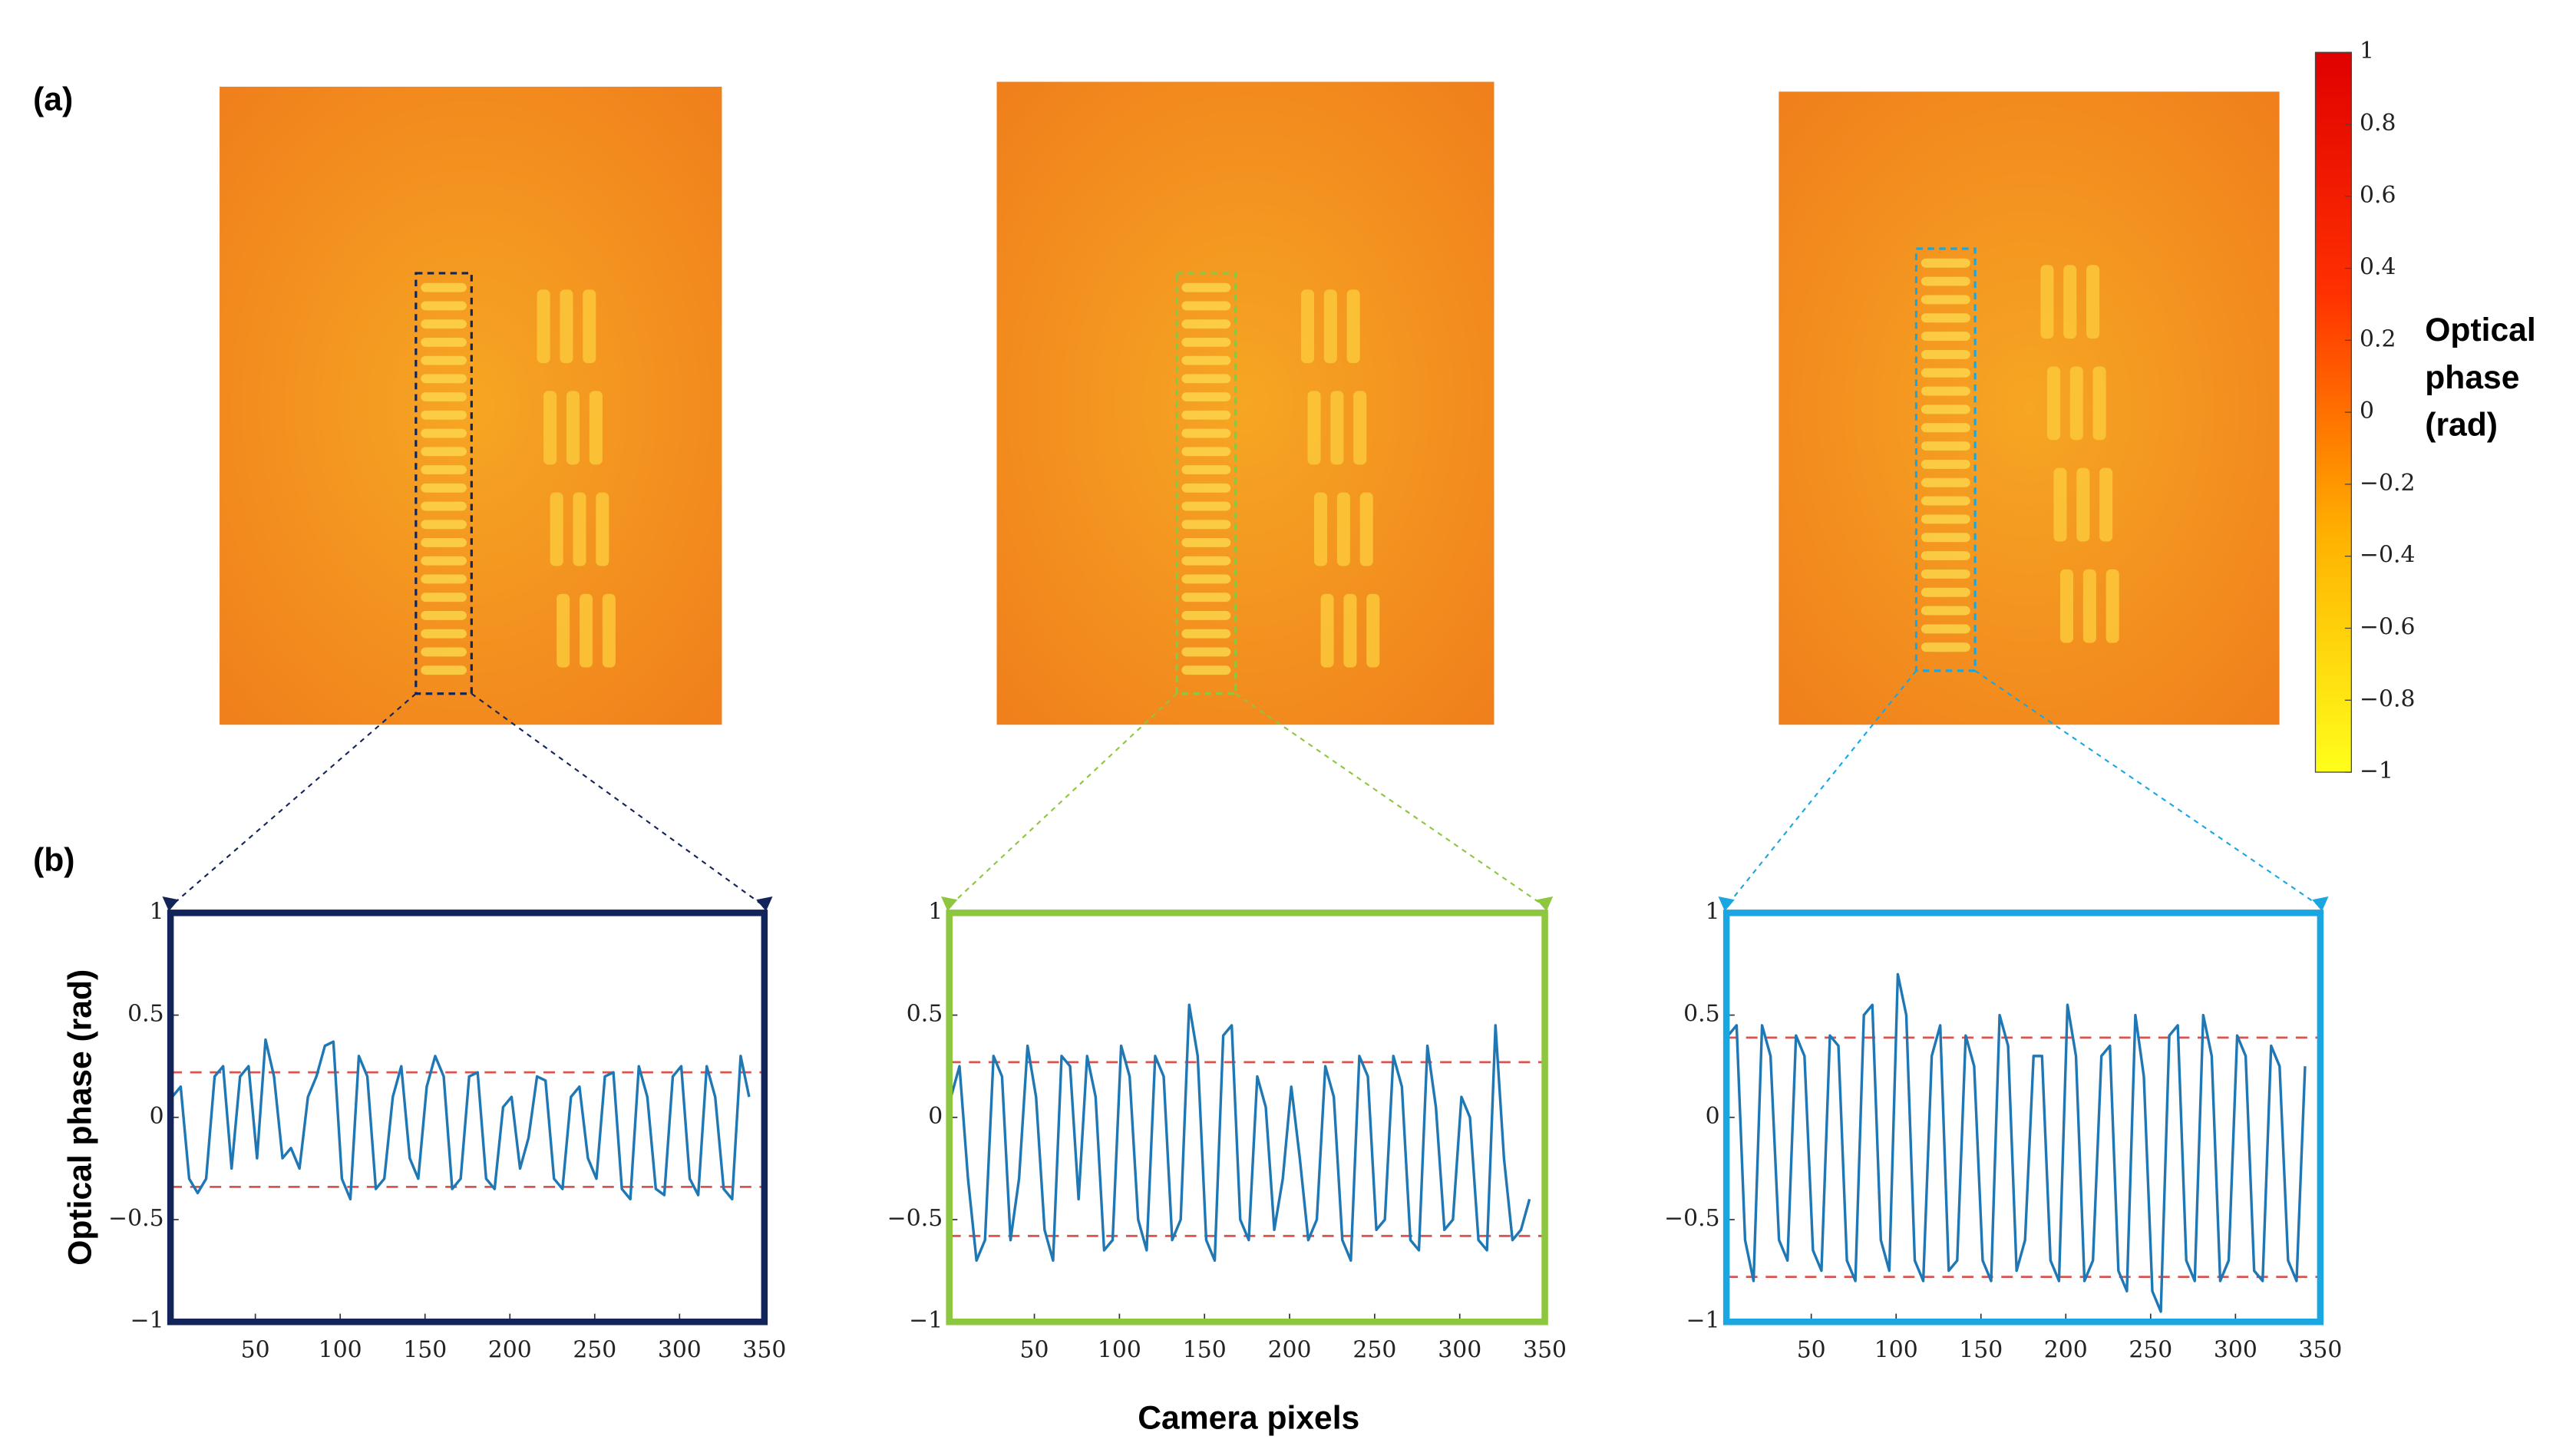 Image resolution: width=2553 pixels, height=1456 pixels. Describe the element at coordinates (764, 904) in the screenshot. I see `arrowhead` at that location.